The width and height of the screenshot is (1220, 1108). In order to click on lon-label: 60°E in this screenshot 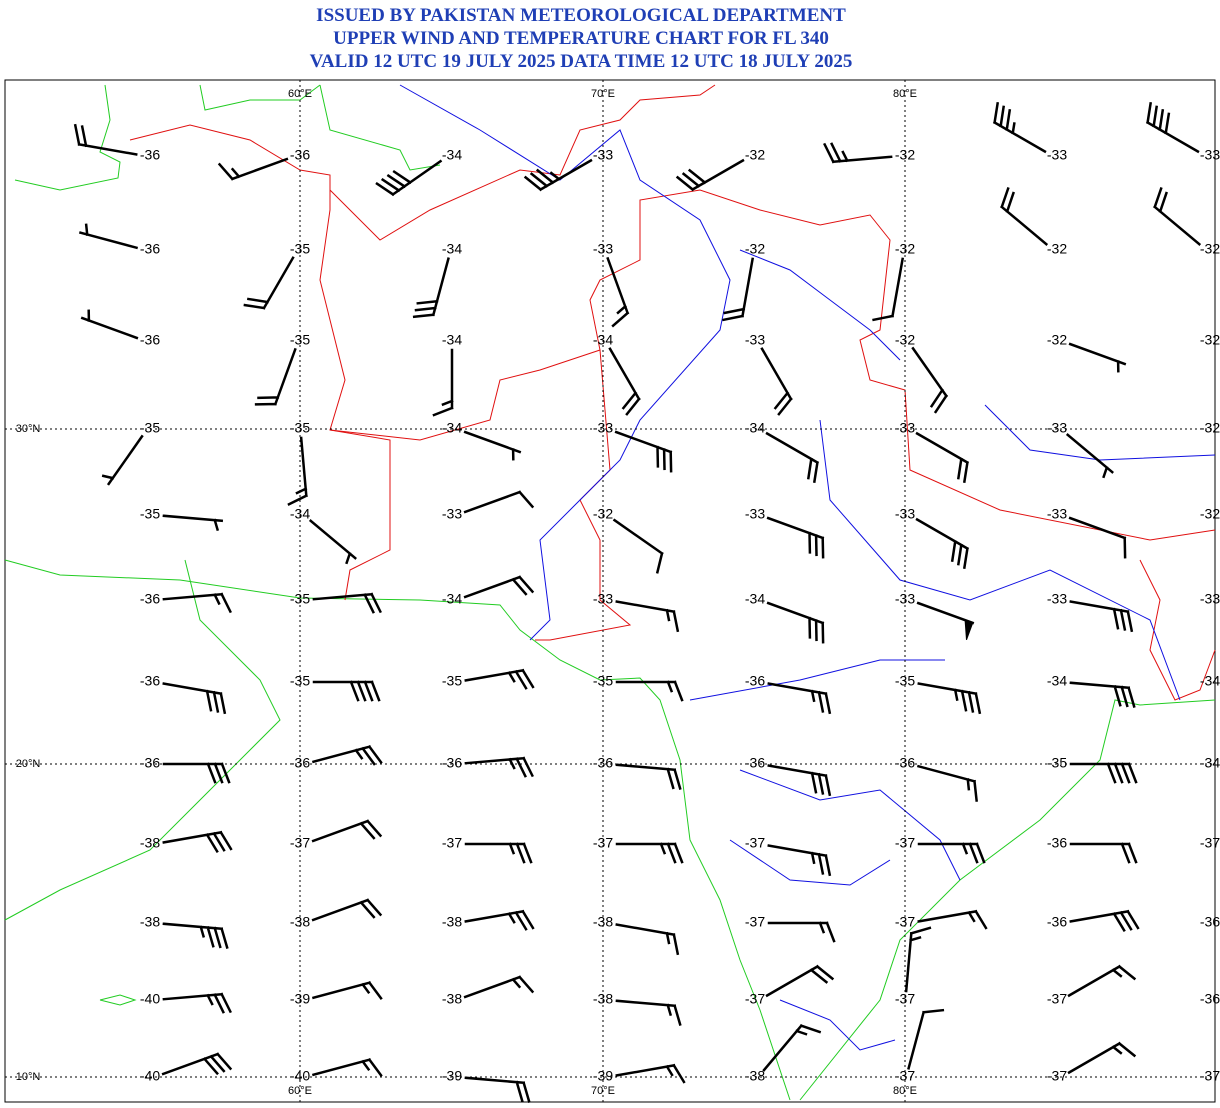, I will do `click(300, 1091)`.